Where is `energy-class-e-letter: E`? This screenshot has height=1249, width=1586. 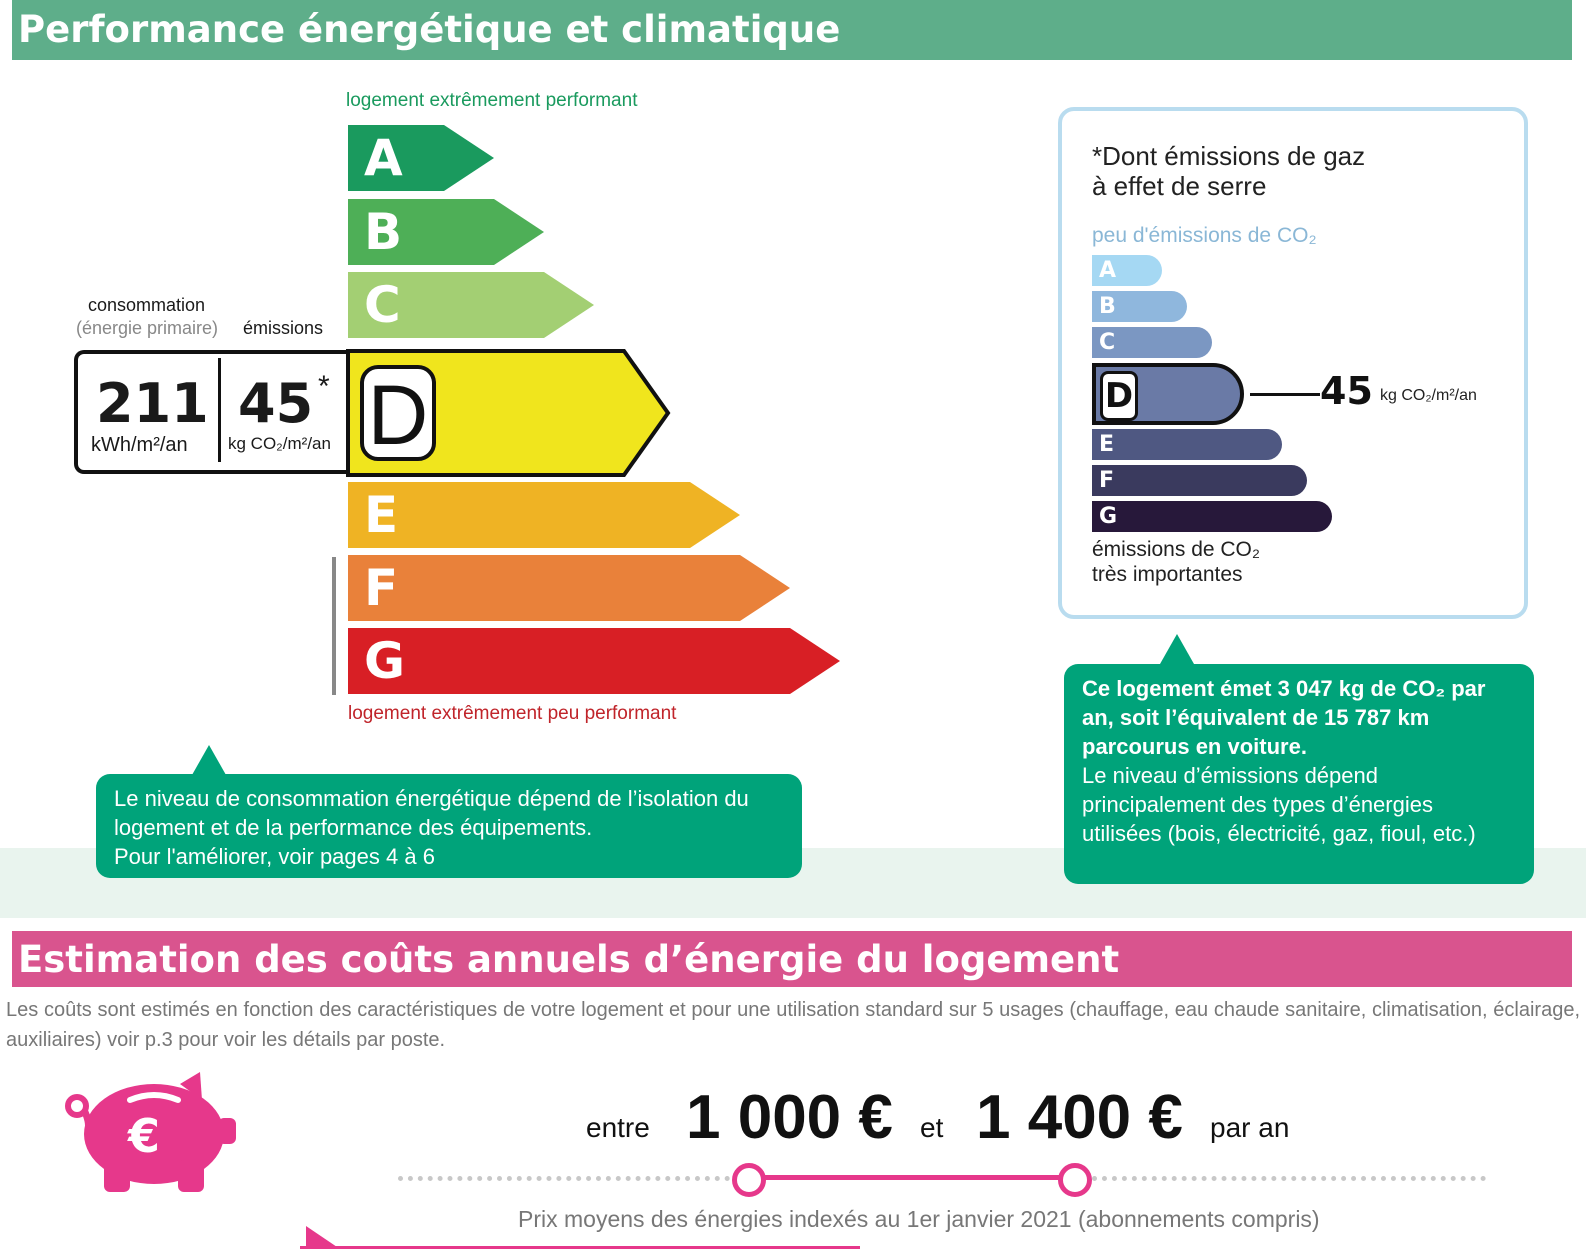 energy-class-e-letter: E is located at coordinates (381, 515).